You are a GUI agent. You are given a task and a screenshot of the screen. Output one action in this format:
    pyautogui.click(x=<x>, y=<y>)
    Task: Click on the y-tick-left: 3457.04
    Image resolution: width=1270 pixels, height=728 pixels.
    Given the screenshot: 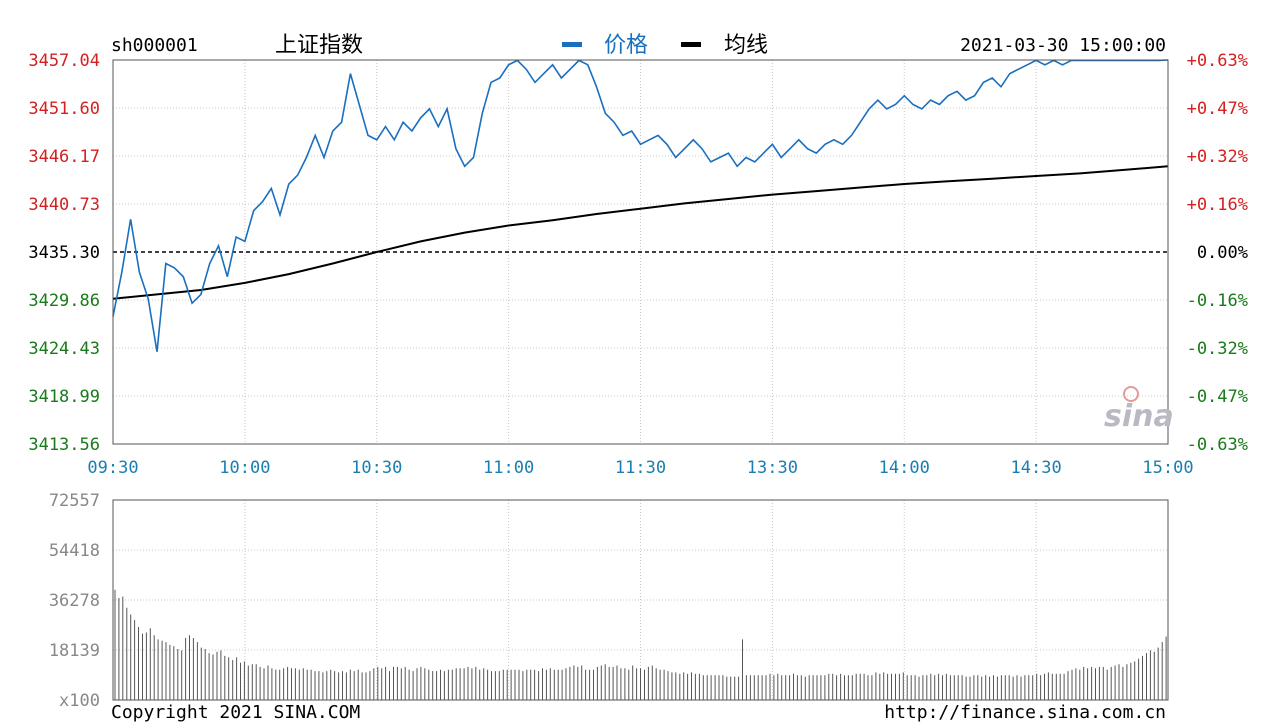 What is the action you would take?
    pyautogui.click(x=64, y=61)
    